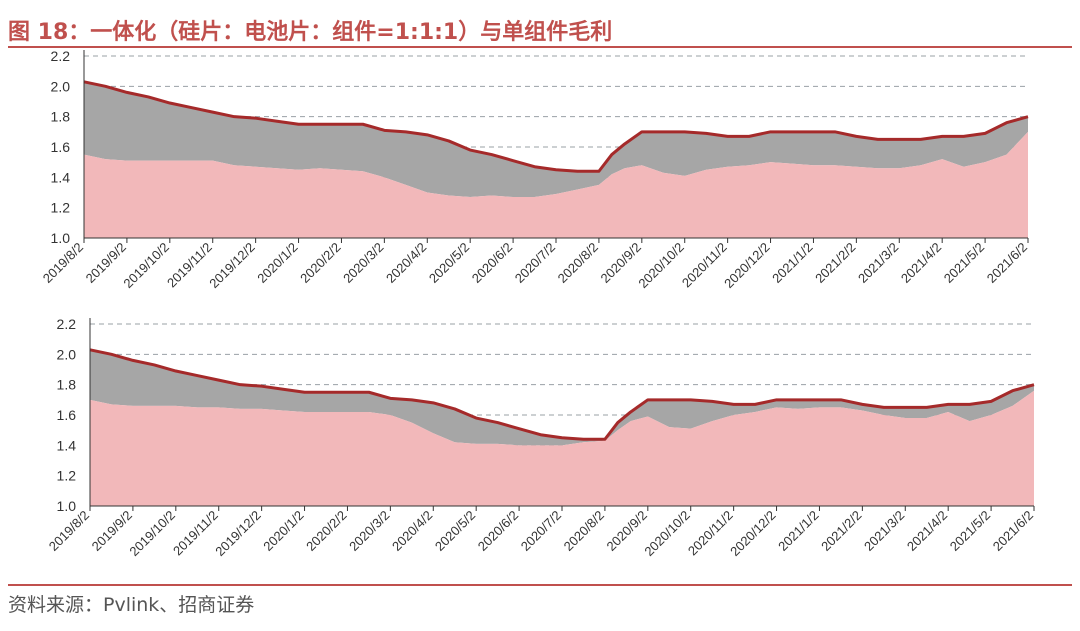 This screenshot has width=1080, height=631. Describe the element at coordinates (540, 585) in the screenshot. I see `source-divider` at that location.